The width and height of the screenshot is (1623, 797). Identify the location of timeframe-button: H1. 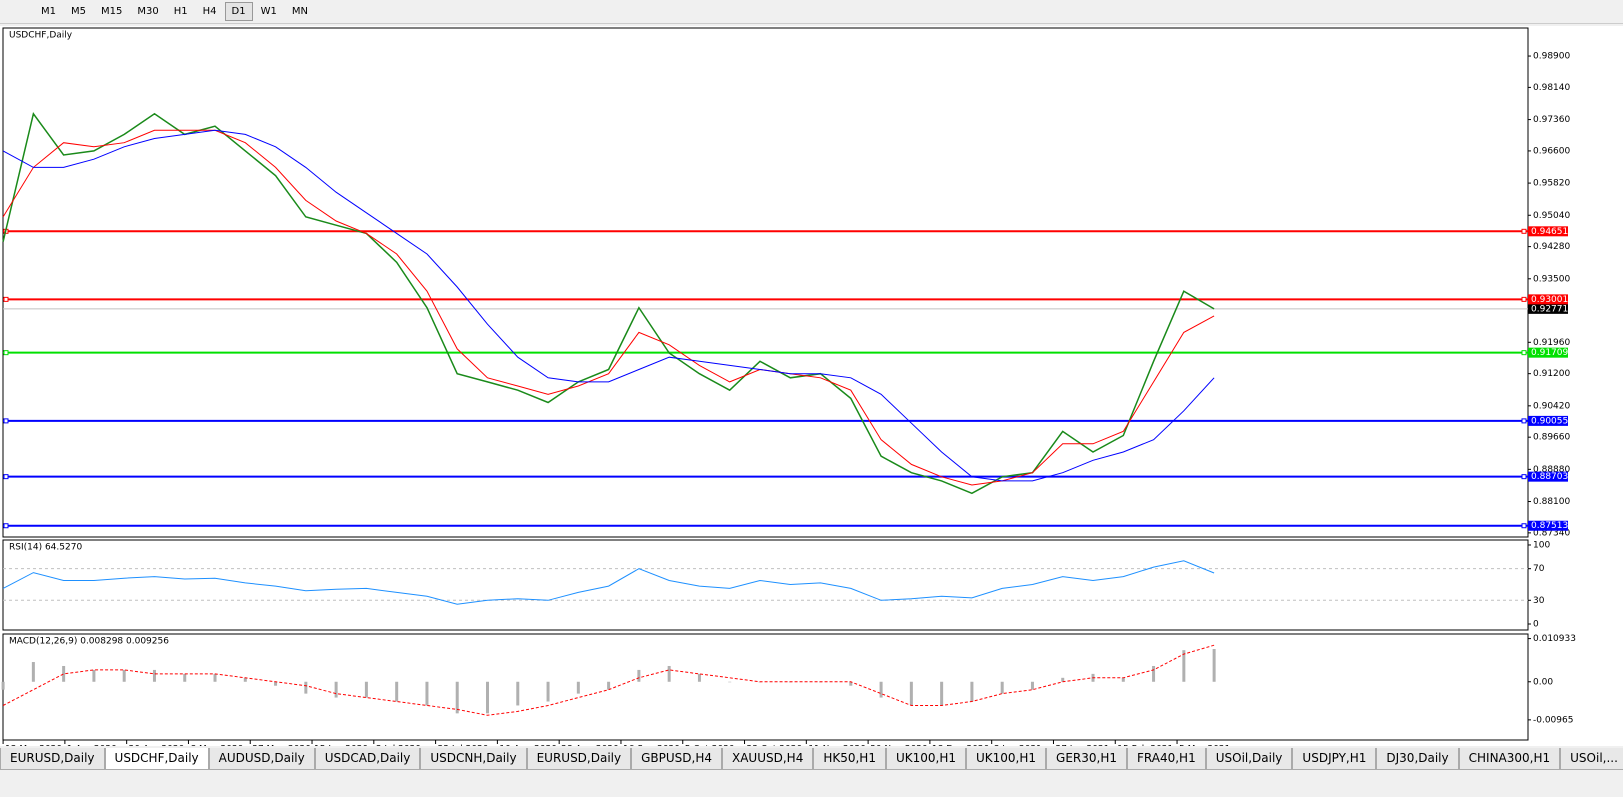
(180, 11).